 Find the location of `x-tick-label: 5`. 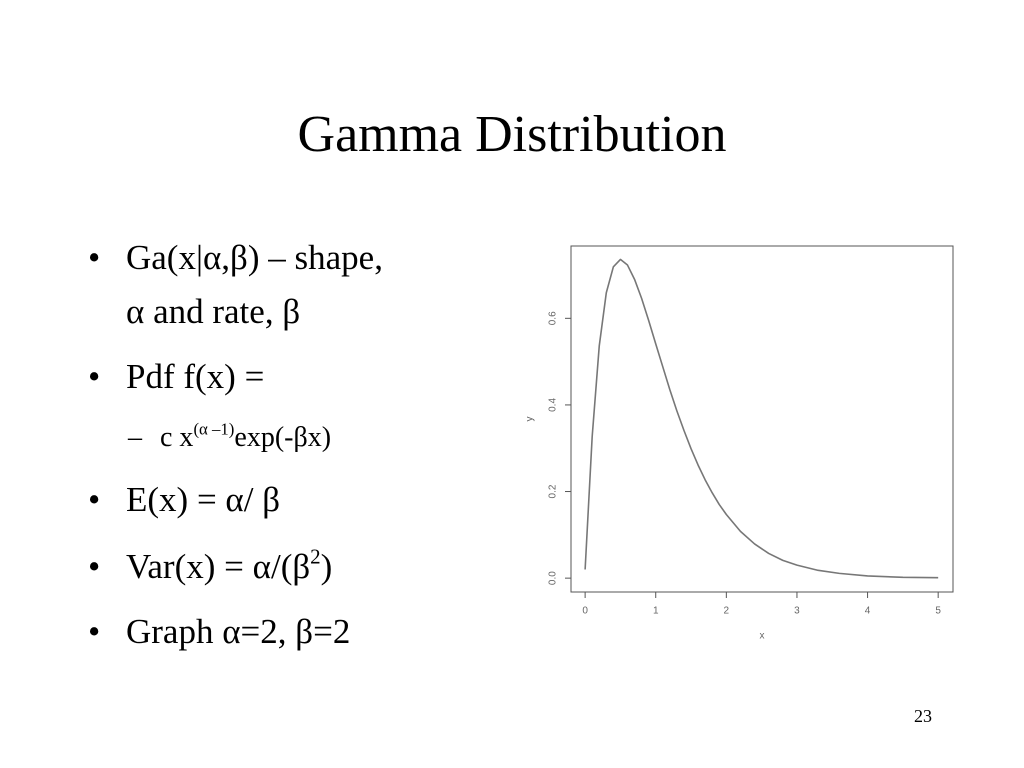

x-tick-label: 5 is located at coordinates (938, 611).